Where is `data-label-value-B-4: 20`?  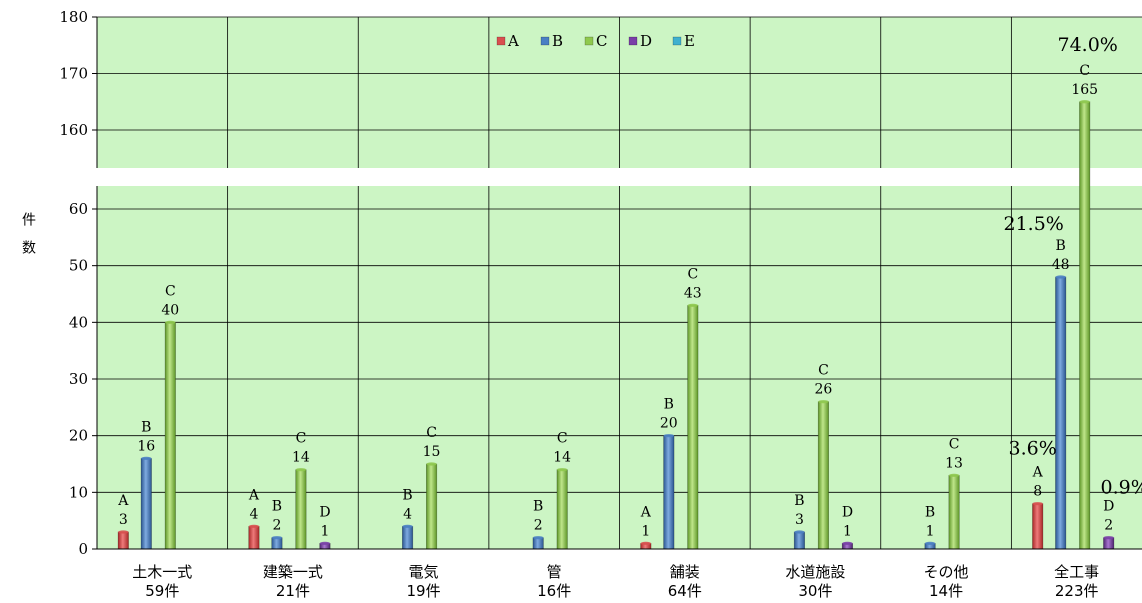
data-label-value-B-4: 20 is located at coordinates (669, 424).